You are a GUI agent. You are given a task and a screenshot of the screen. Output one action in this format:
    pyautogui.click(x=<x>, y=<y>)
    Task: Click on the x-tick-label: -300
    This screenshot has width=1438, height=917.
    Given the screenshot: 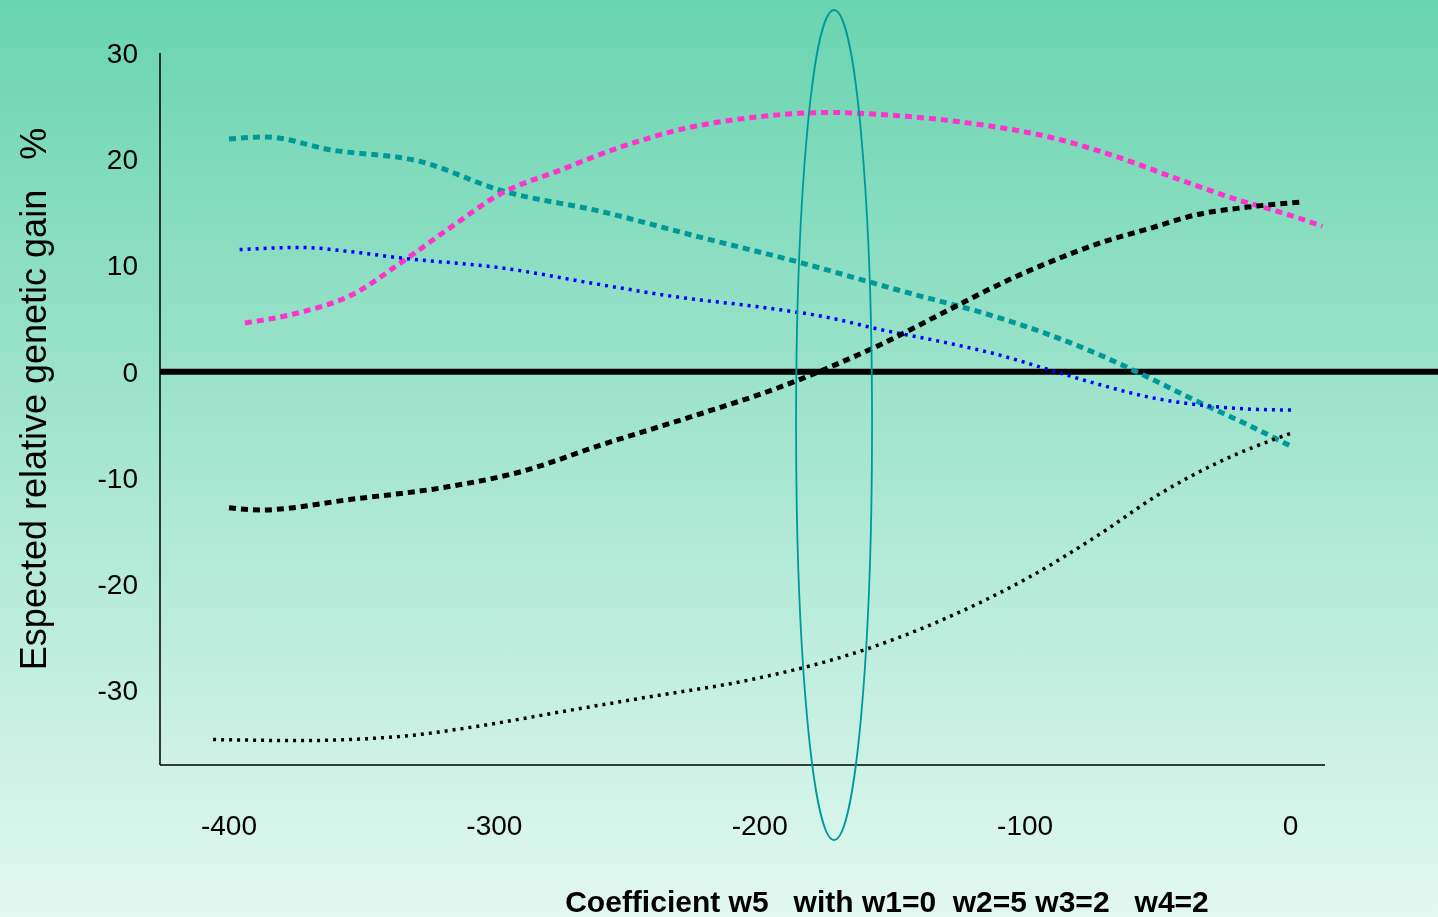 What is the action you would take?
    pyautogui.click(x=494, y=825)
    